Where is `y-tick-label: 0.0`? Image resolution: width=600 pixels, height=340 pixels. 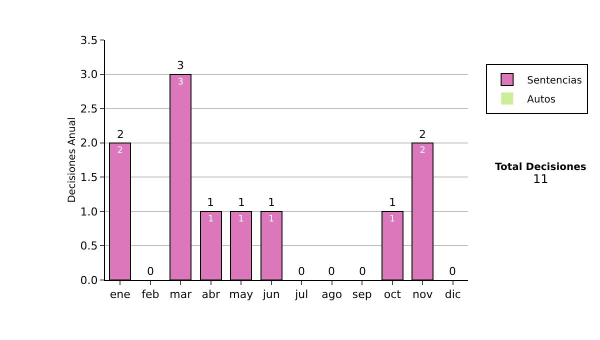 y-tick-label: 0.0 is located at coordinates (89, 280).